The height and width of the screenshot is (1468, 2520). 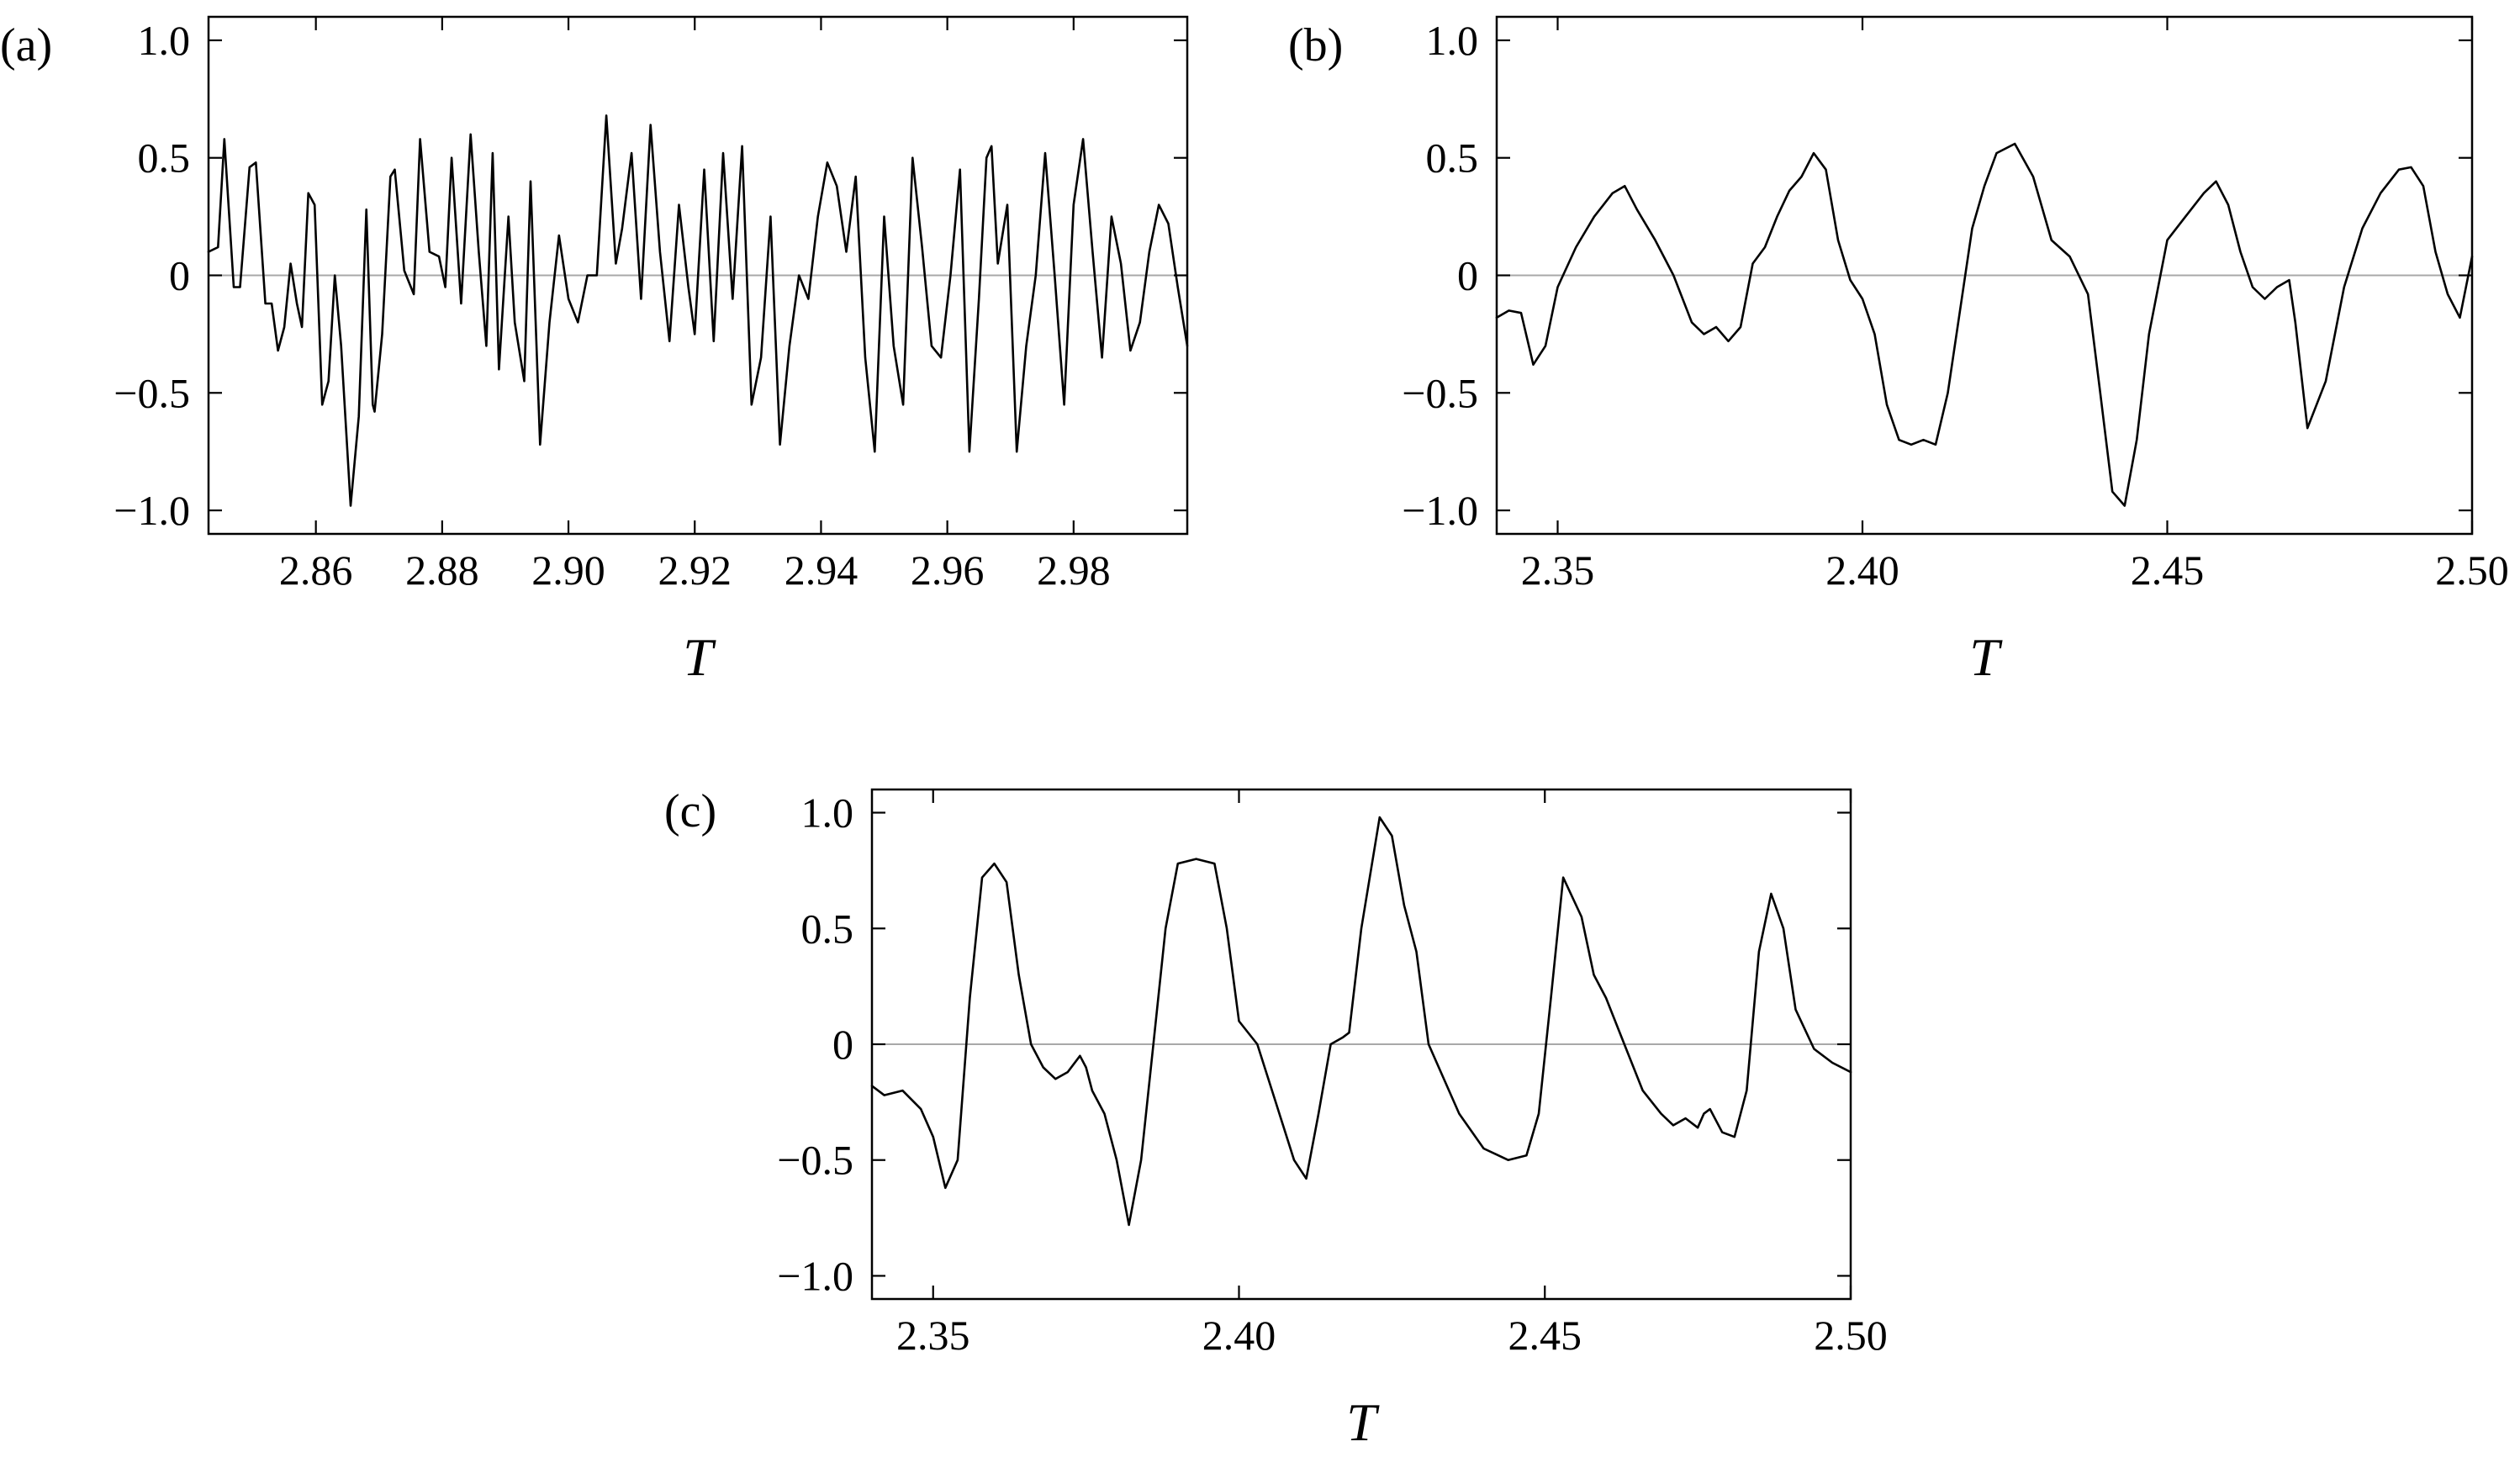 I want to click on panel-b-y-tick-label: −0.5, so click(x=1440, y=392).